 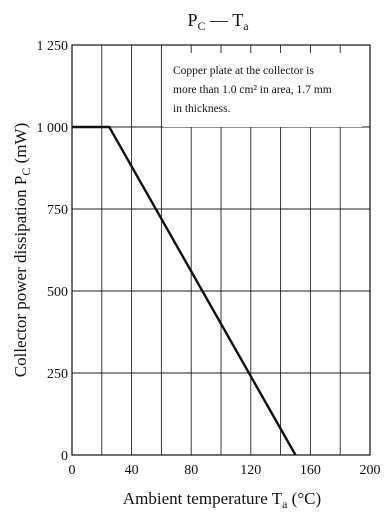 I want to click on annotation-background, so click(x=262, y=90).